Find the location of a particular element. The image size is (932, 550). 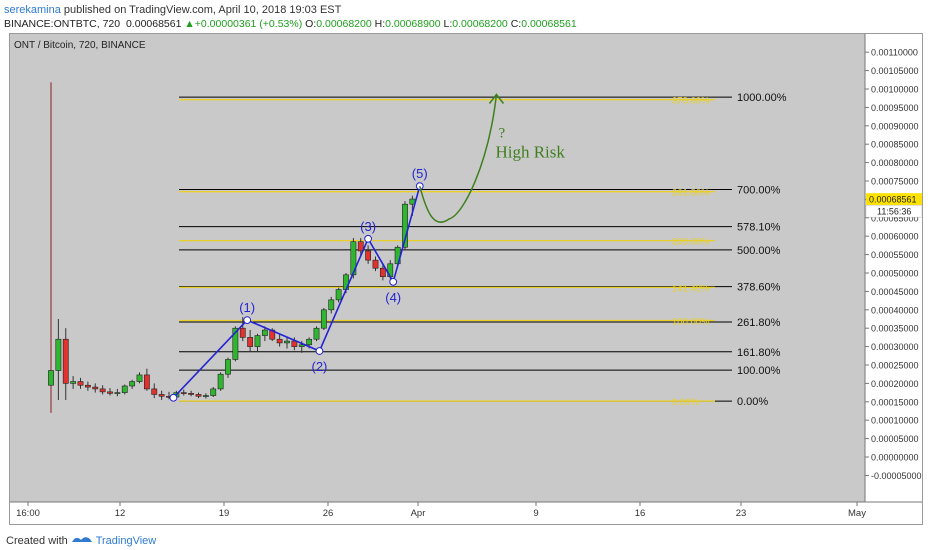

price-tick-label: 0.00030000 is located at coordinates (895, 347).